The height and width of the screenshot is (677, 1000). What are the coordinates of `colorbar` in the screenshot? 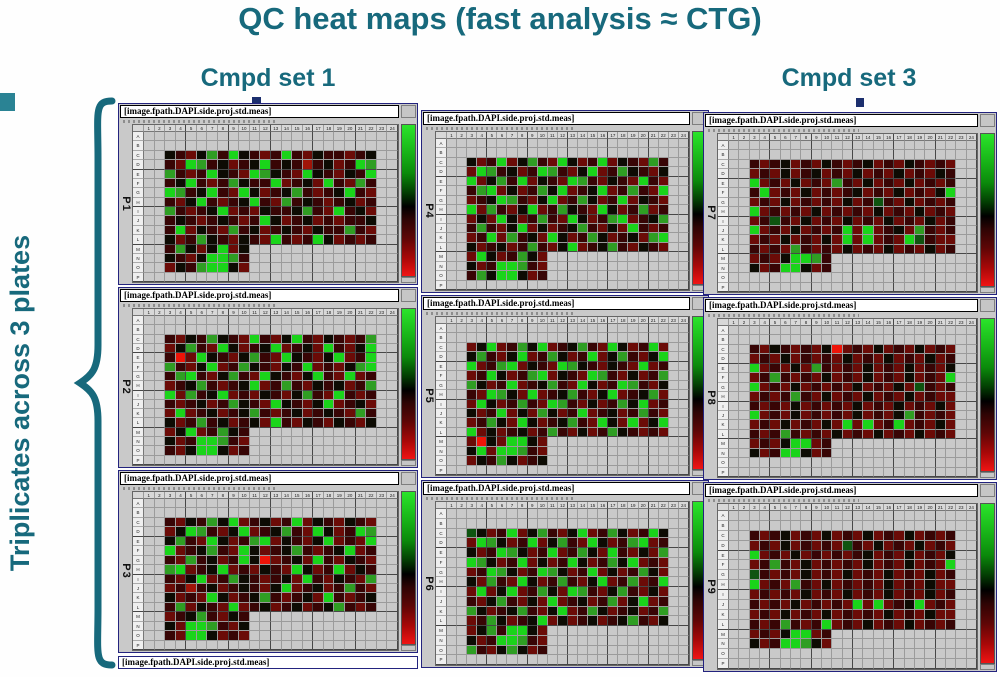 It's located at (987, 395).